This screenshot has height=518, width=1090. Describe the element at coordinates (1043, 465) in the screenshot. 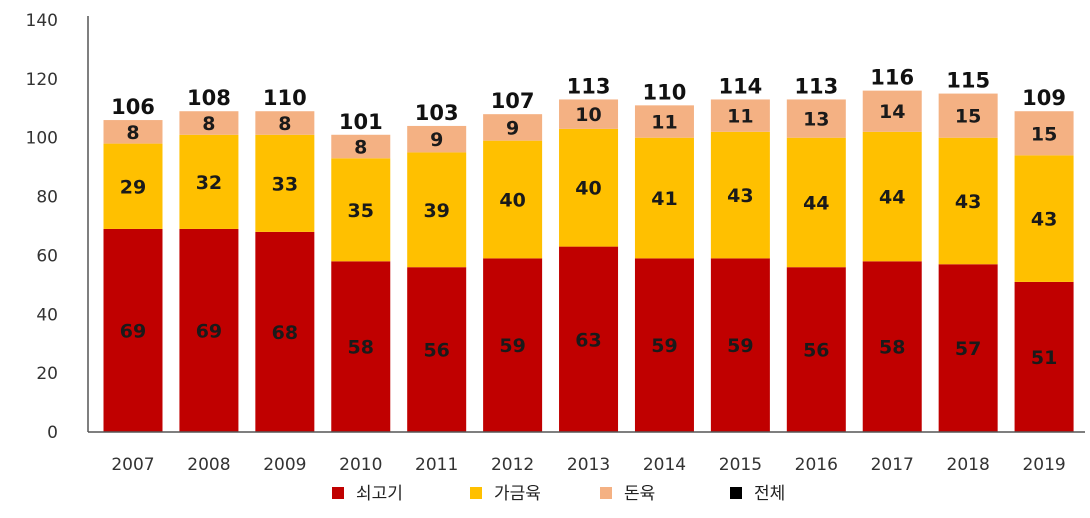

I see `x-tick-label: 2019` at that location.